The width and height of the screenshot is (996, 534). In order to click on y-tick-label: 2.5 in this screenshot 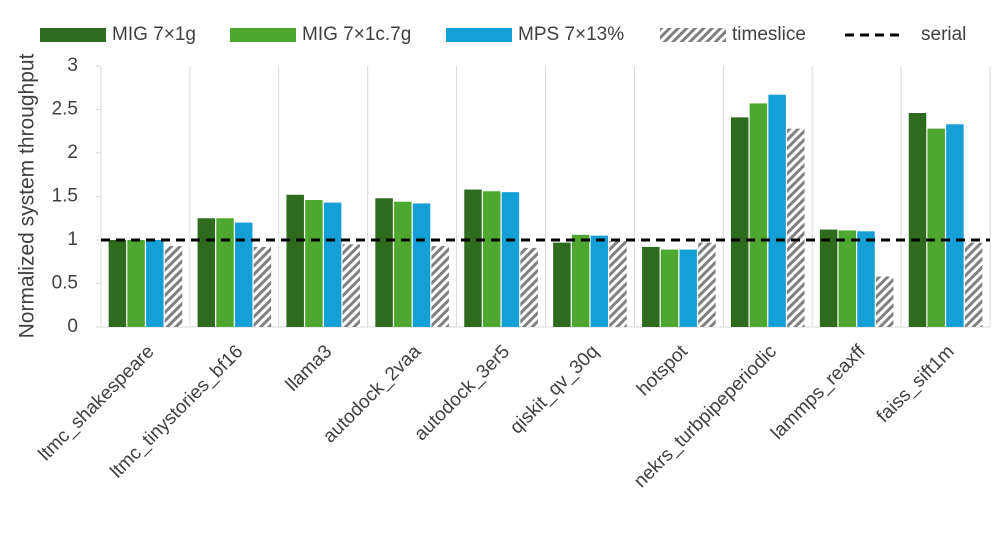, I will do `click(65, 109)`.